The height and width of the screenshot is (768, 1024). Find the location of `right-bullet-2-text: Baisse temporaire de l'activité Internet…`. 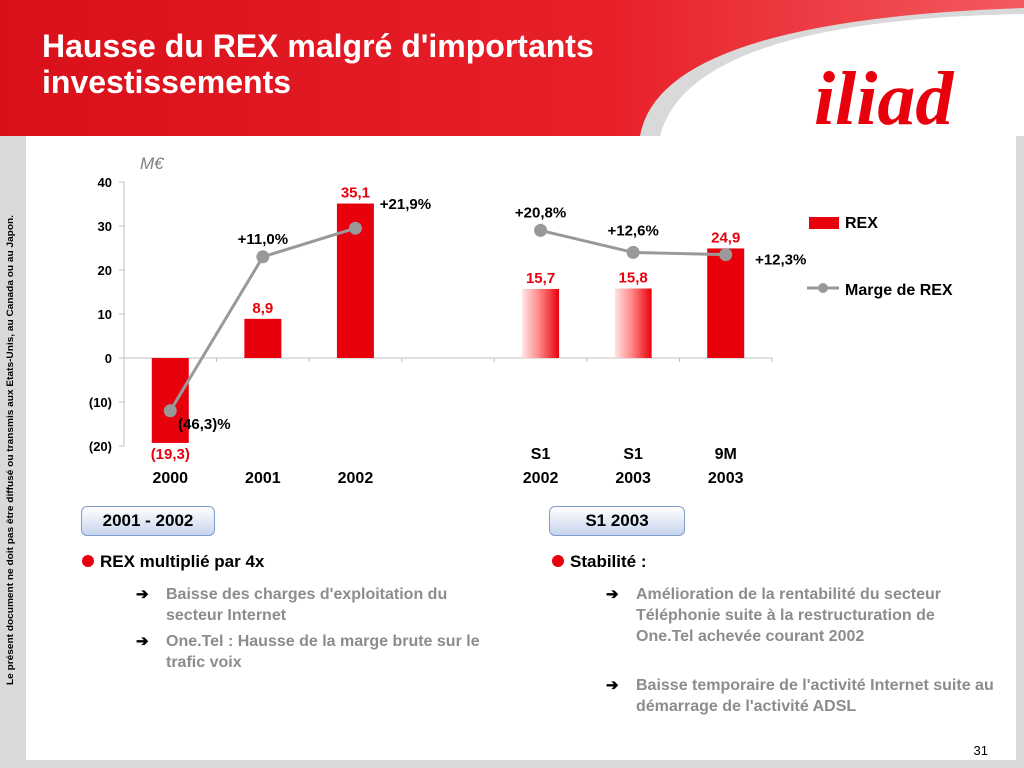

right-bullet-2-text: Baisse temporaire de l'activité Internet… is located at coordinates (815, 696).